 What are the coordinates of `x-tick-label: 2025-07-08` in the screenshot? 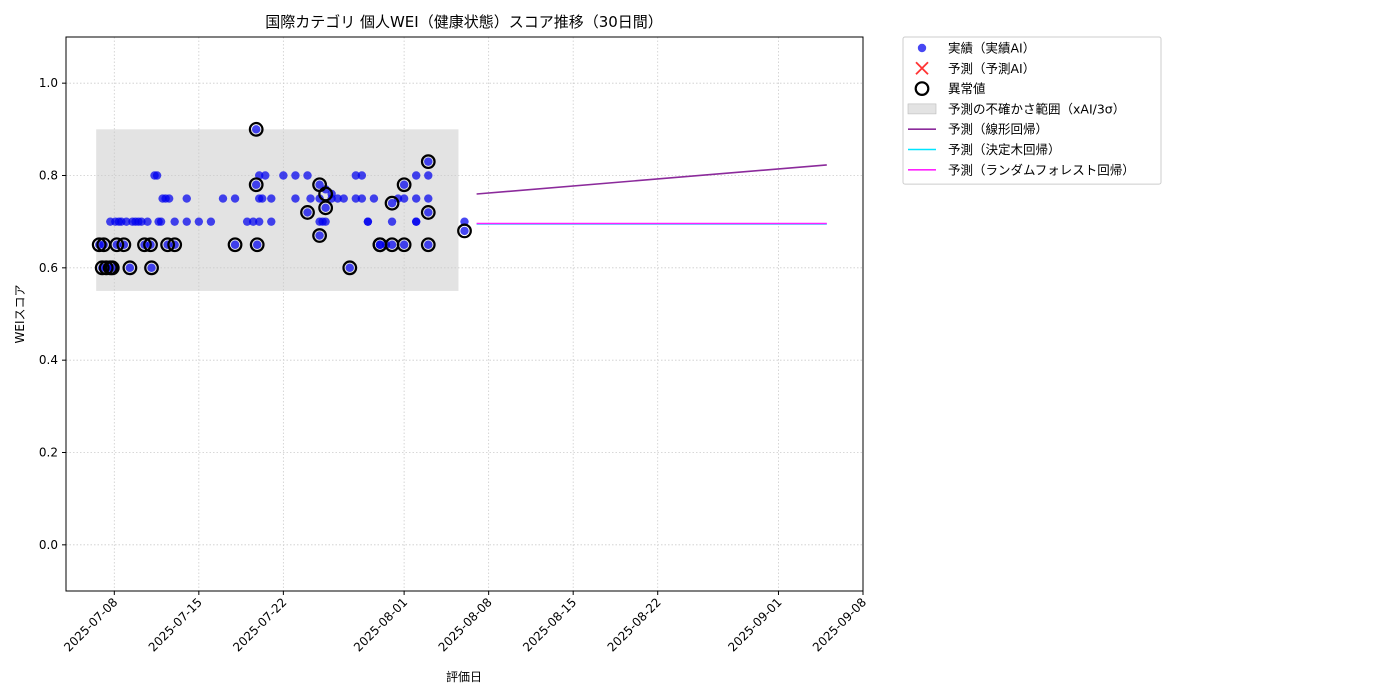 It's located at (90, 624).